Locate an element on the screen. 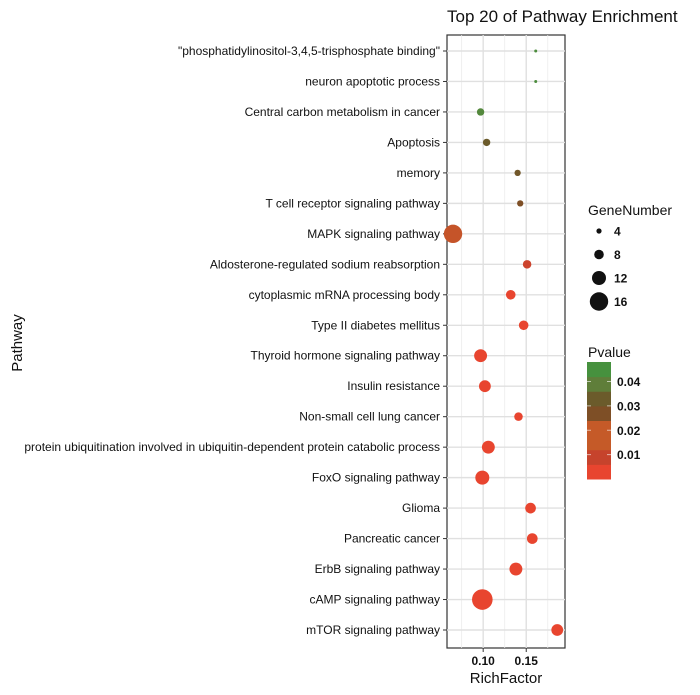  y-tick-label: FoxO signaling pathway is located at coordinates (376, 478).